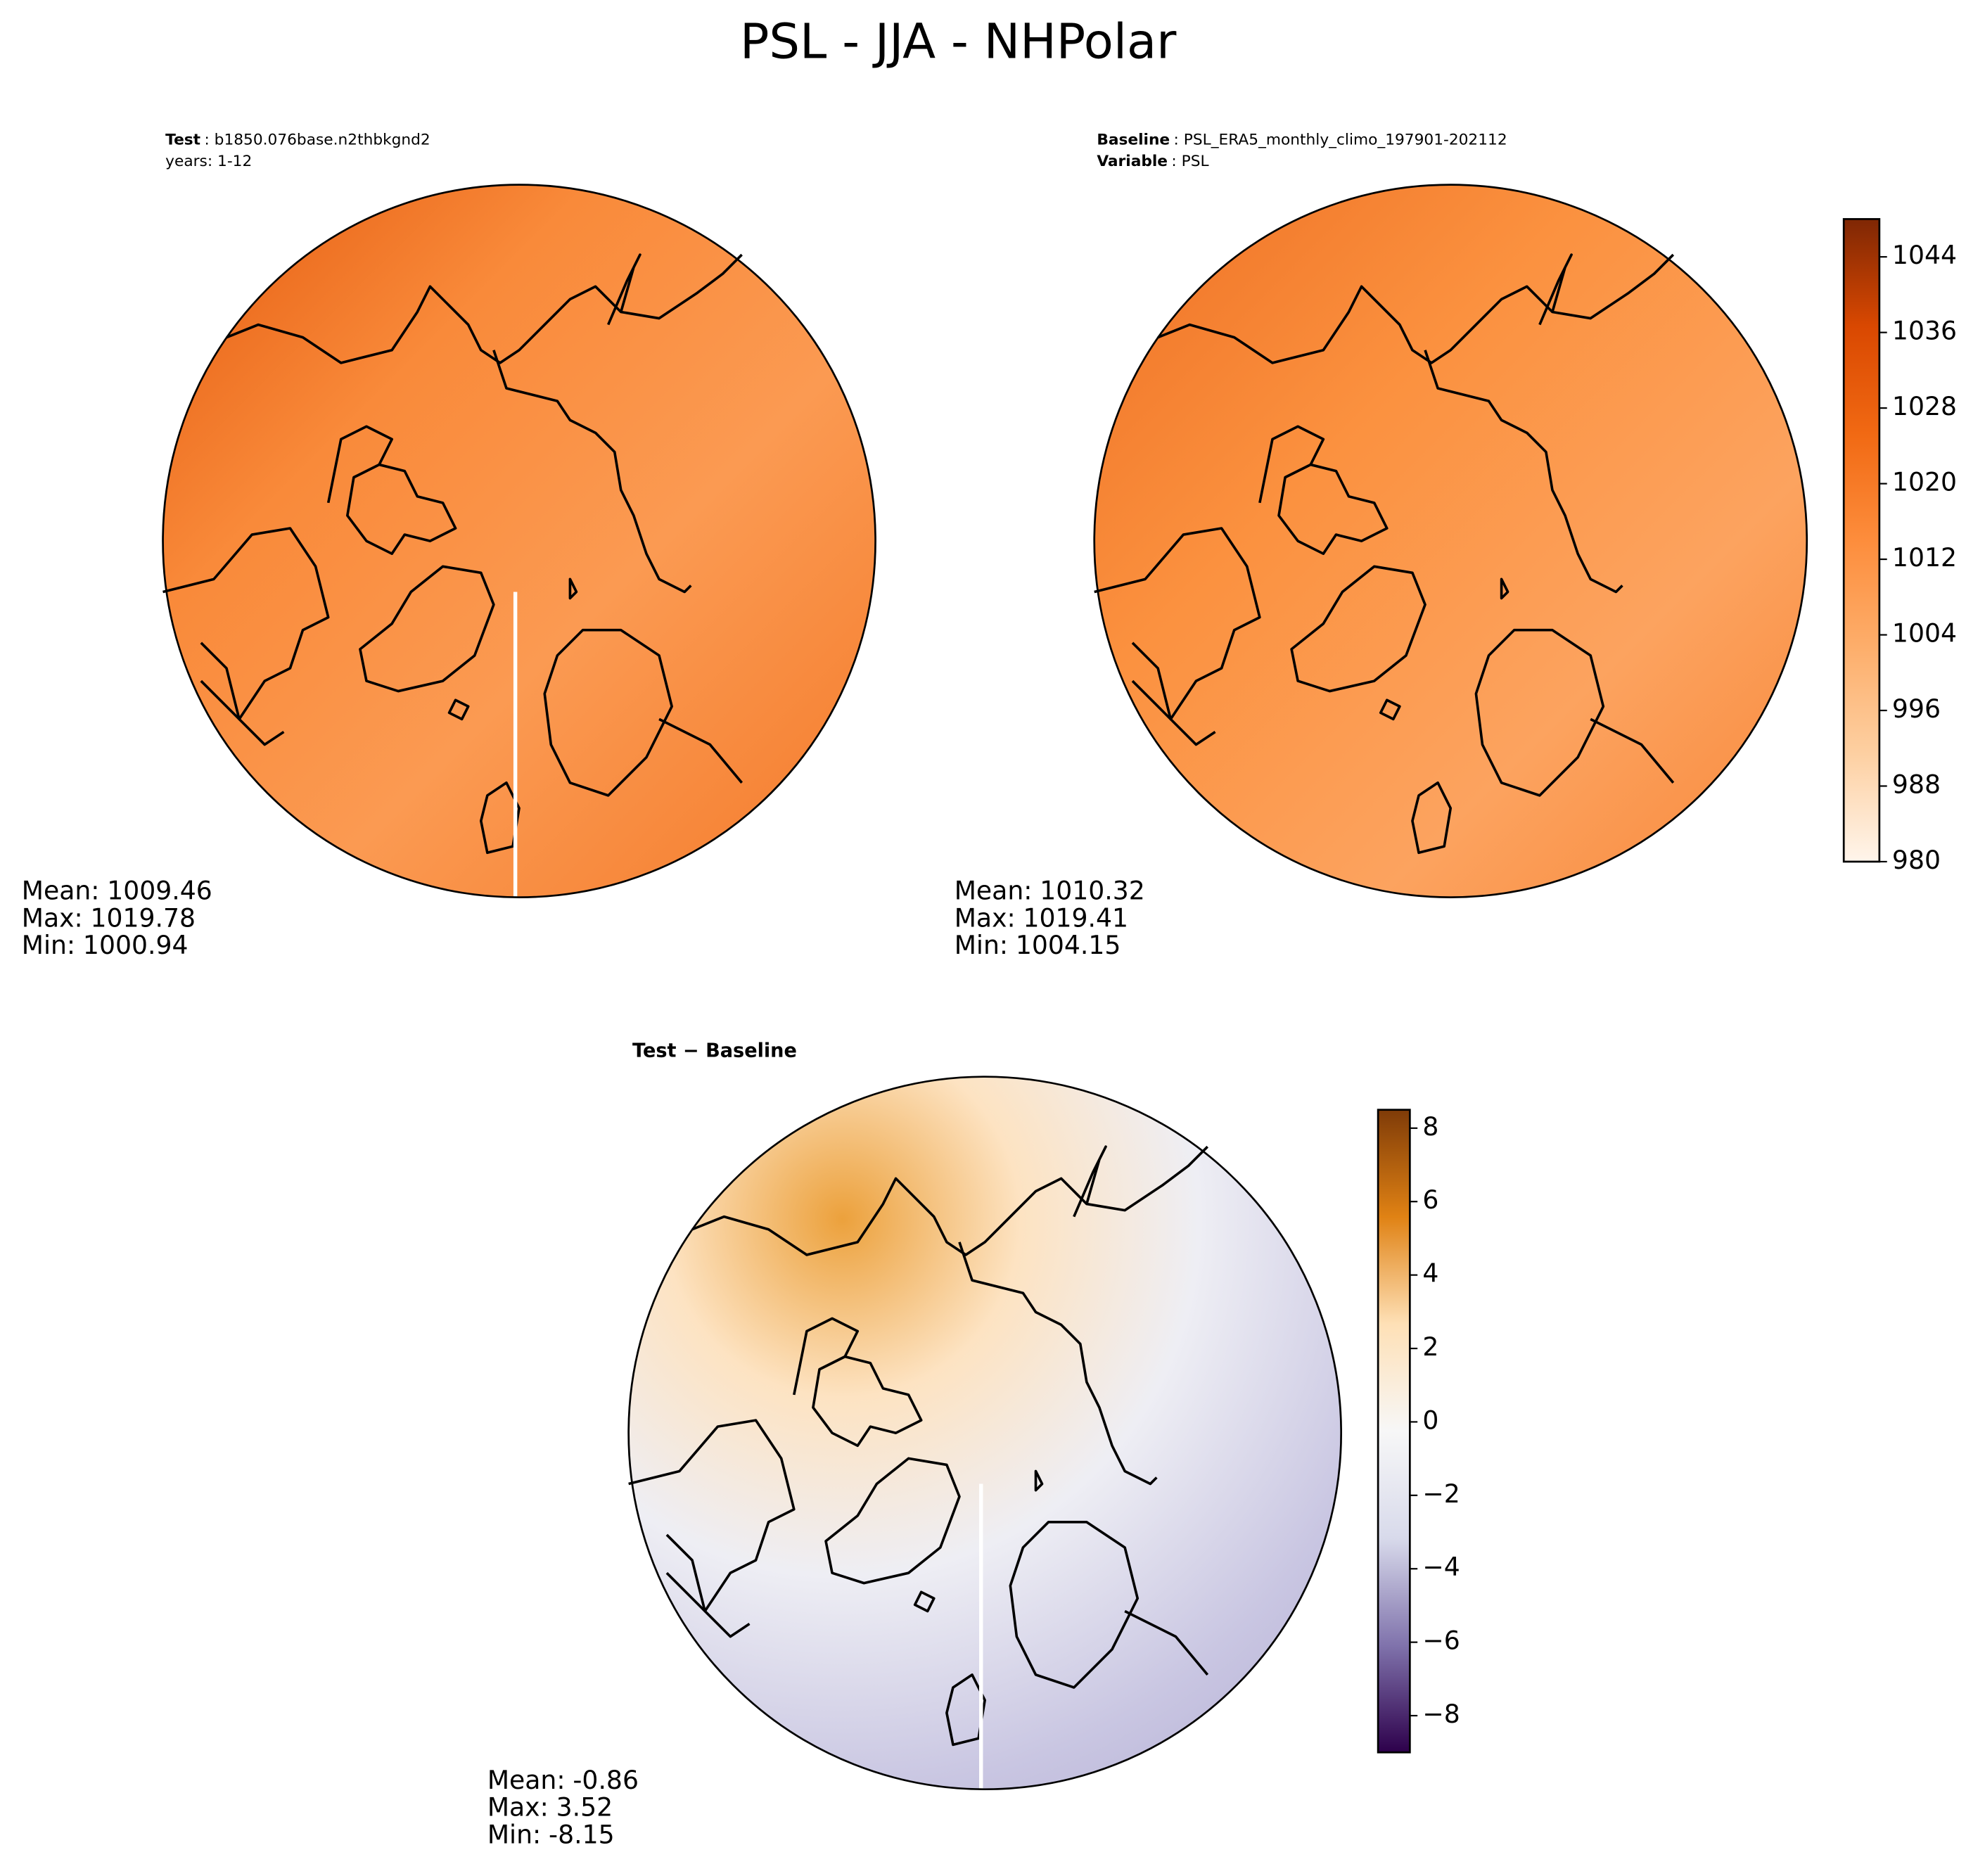  What do you see at coordinates (1441, 1641) in the screenshot?
I see `colorbar-tick-label: −6` at bounding box center [1441, 1641].